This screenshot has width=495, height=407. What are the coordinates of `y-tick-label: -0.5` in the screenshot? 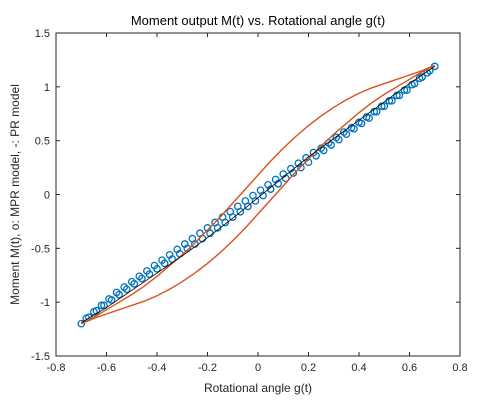 It's located at (40, 249).